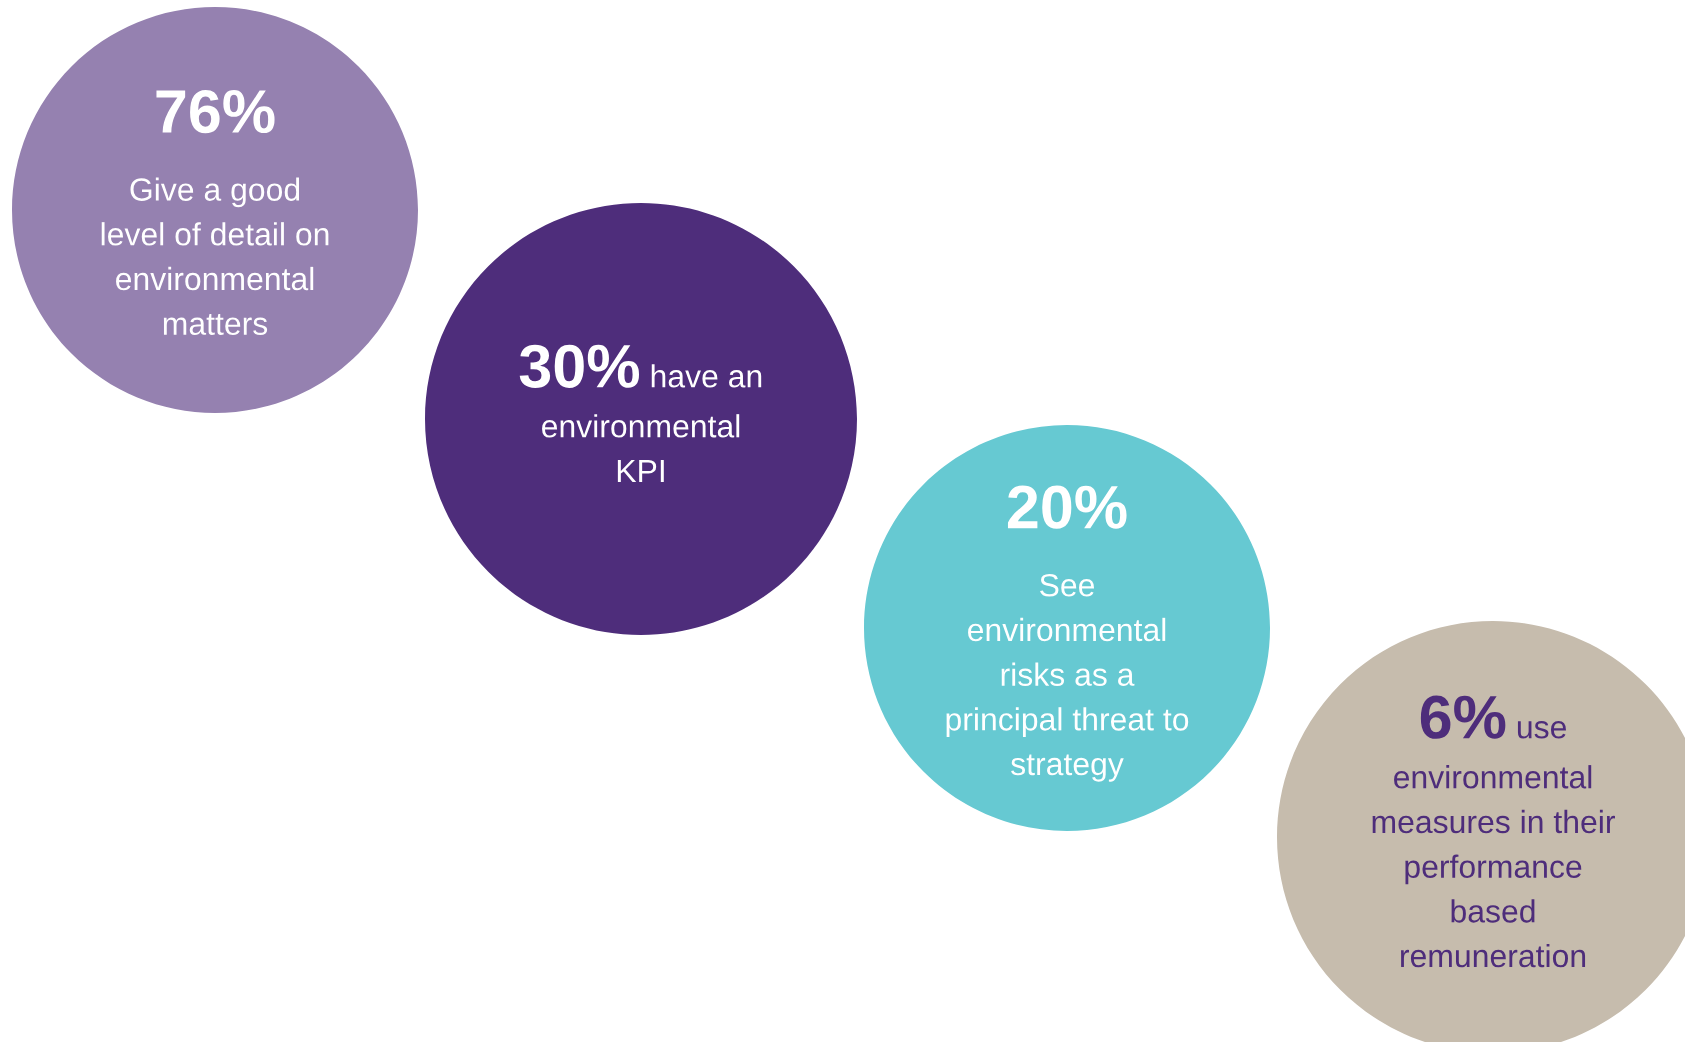  What do you see at coordinates (579, 366) in the screenshot?
I see `data-label: 30%` at bounding box center [579, 366].